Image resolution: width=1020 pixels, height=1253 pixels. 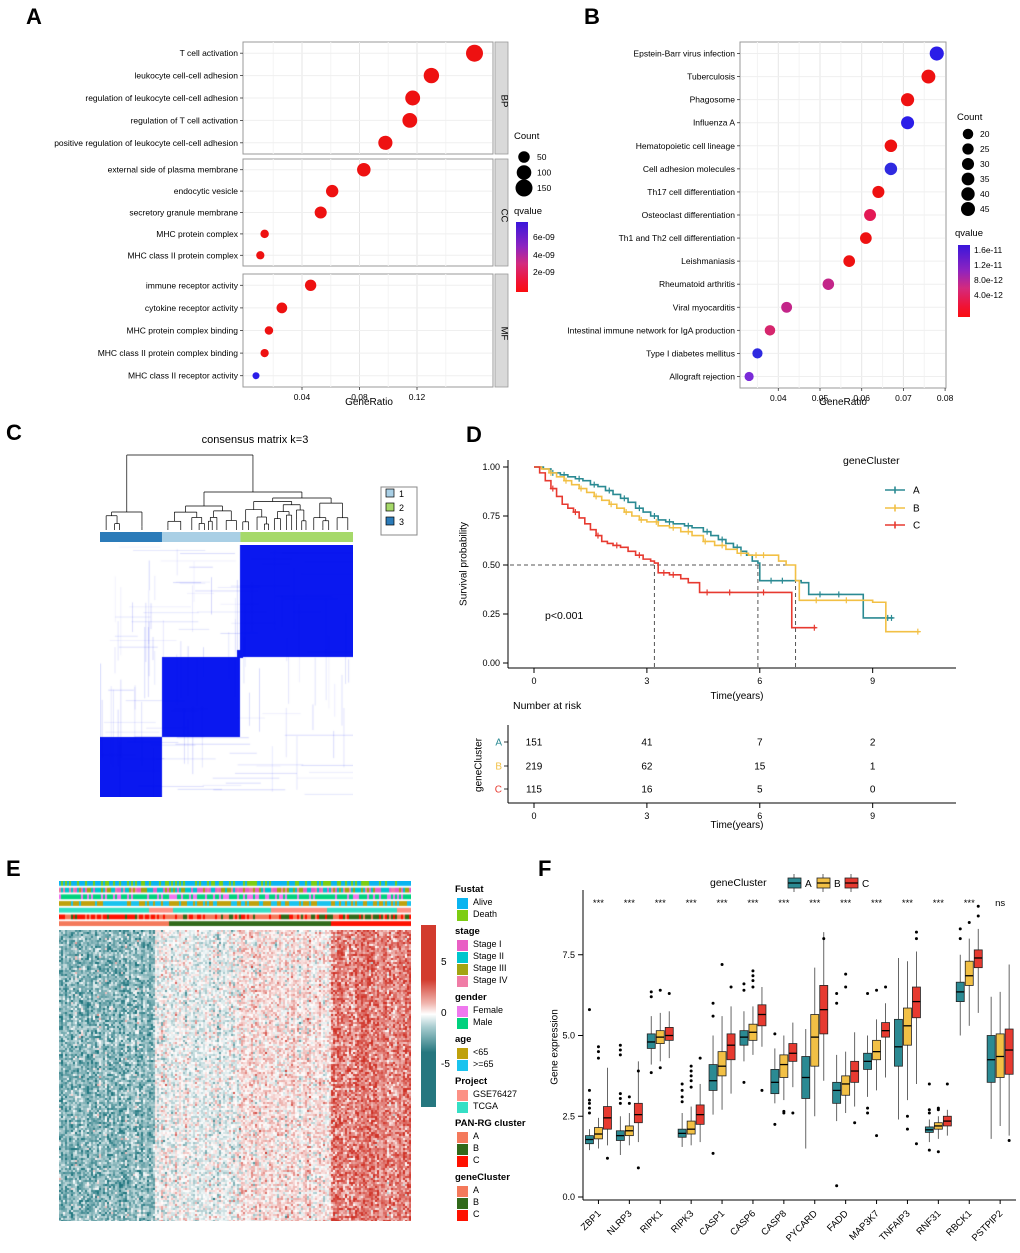 What do you see at coordinates (985, 149) in the screenshot?
I see `count-legend-label: 25` at bounding box center [985, 149].